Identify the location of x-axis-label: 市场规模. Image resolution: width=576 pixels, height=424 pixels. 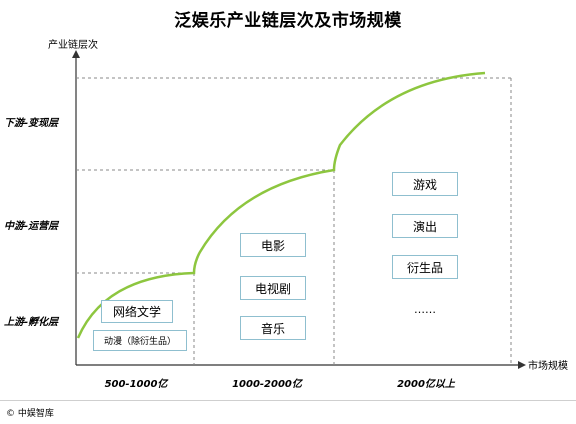
(548, 366).